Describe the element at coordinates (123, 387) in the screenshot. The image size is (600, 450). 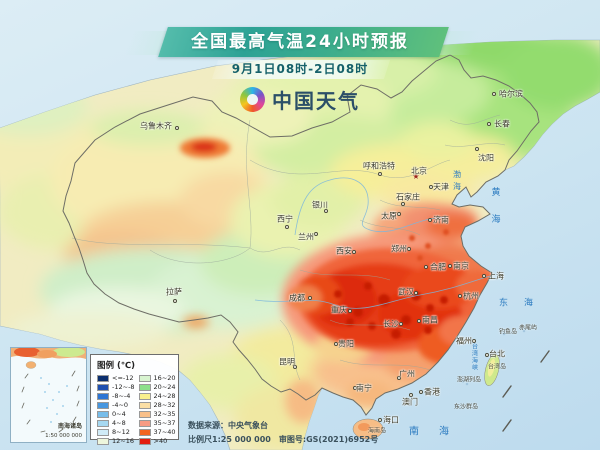
I see `legend-range-label: -12~-8` at that location.